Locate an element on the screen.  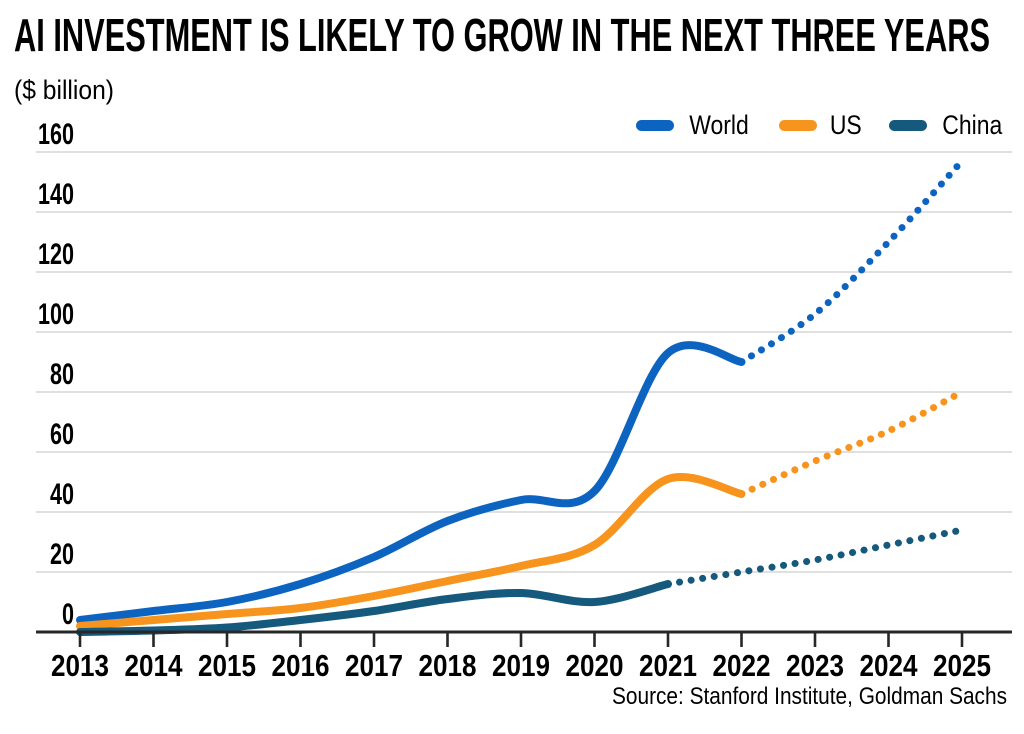
world-line-swatch is located at coordinates (654, 125).